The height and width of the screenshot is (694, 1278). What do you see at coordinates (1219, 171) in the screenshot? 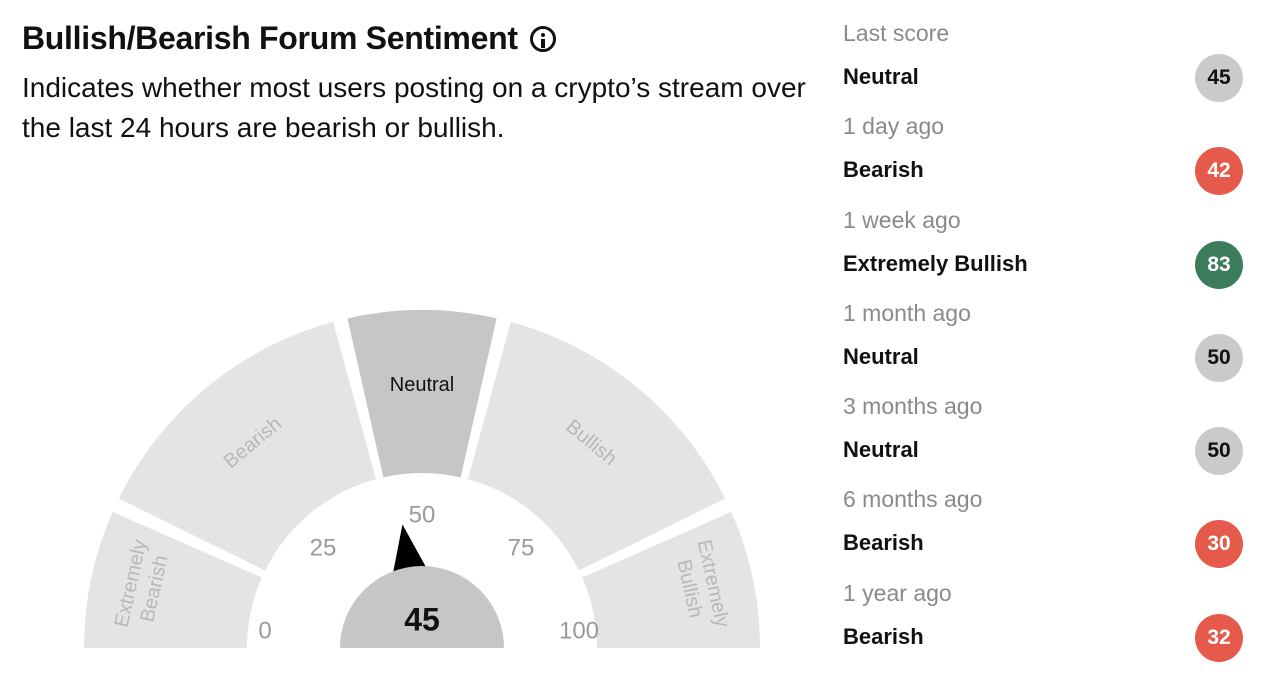
I see `history-score-badge: 42` at bounding box center [1219, 171].